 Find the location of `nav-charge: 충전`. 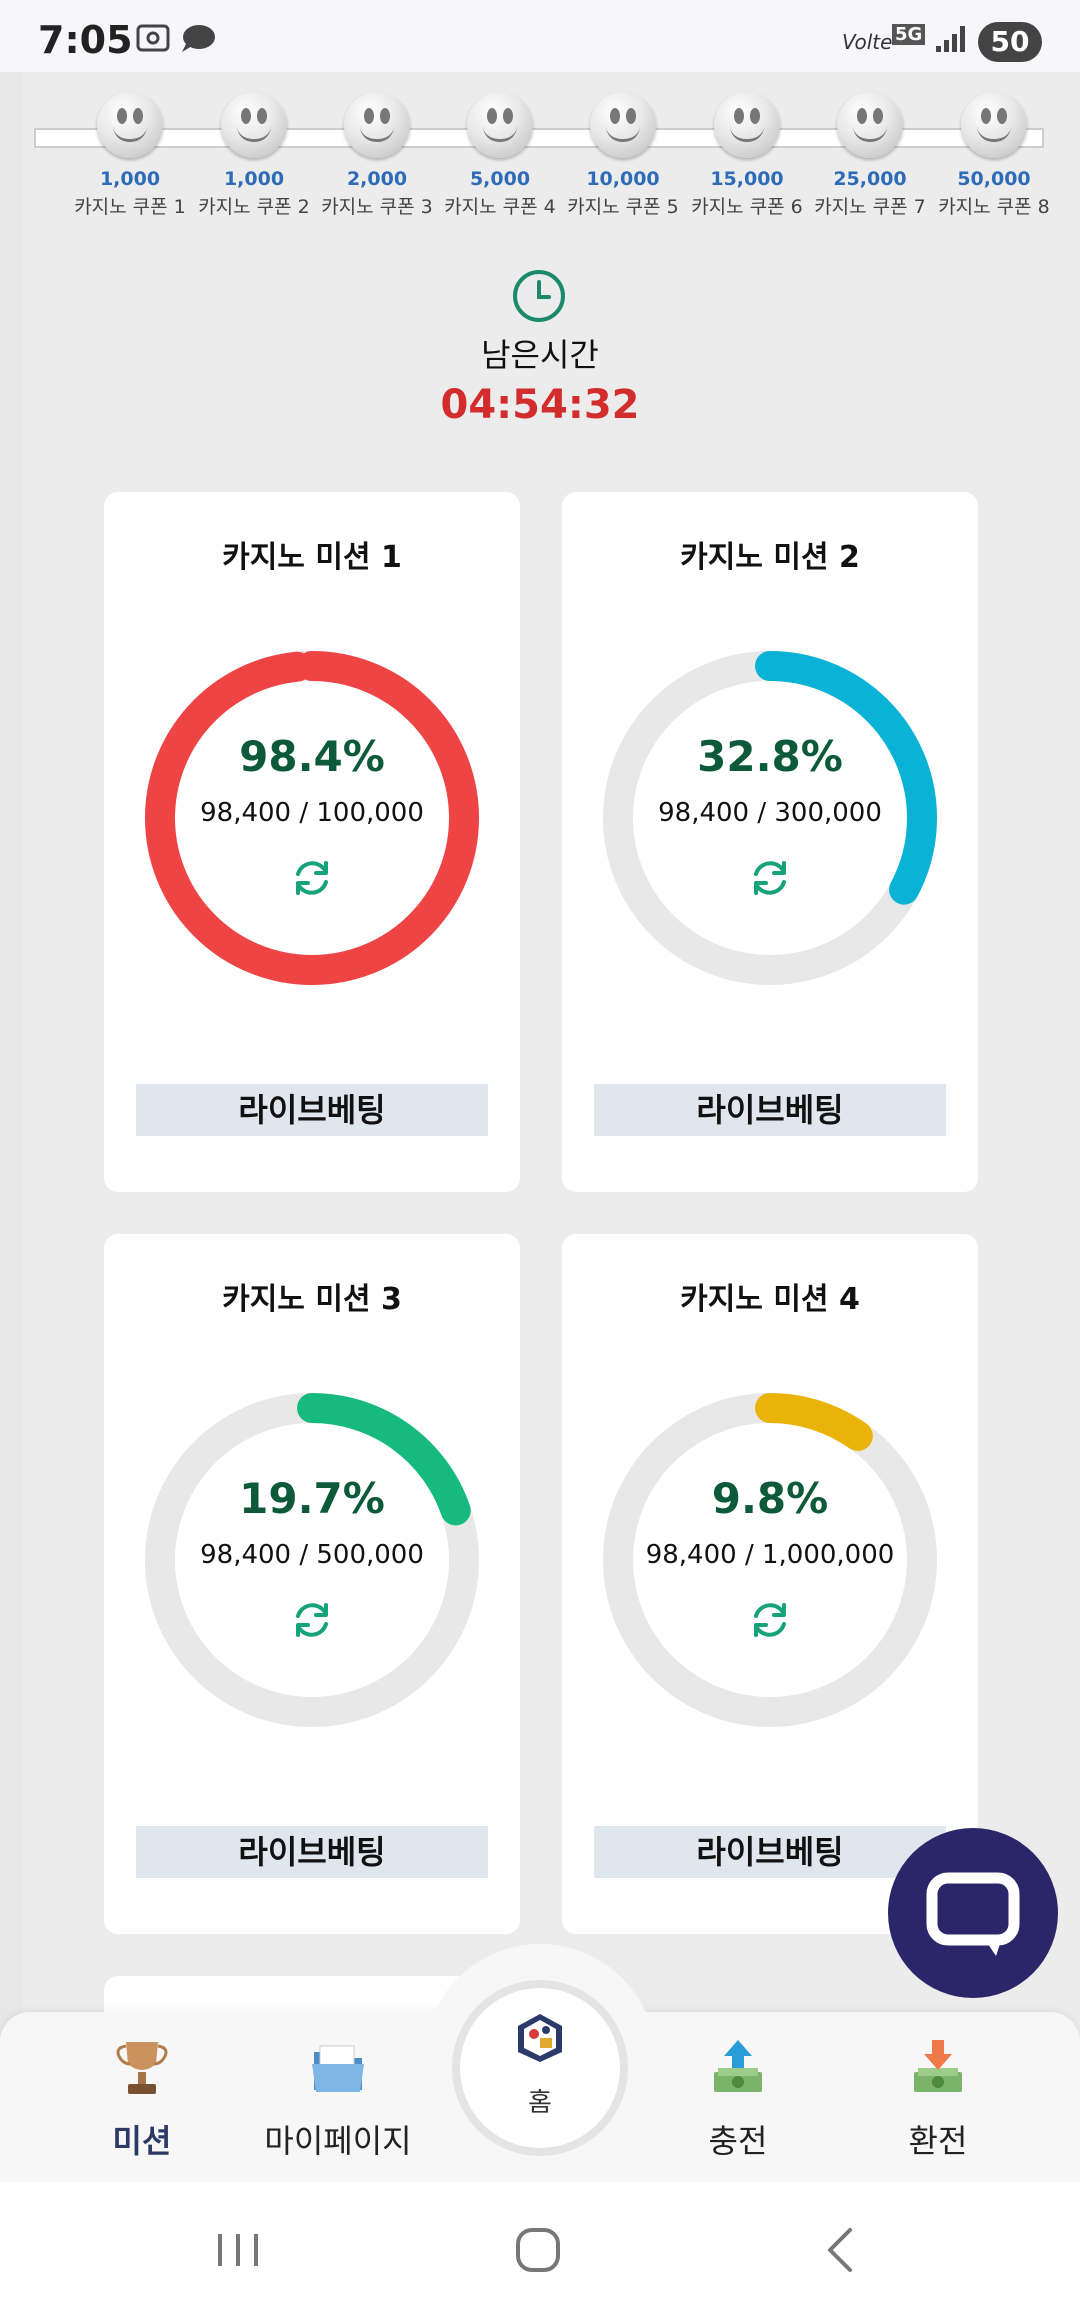

nav-charge: 충전 is located at coordinates (738, 2099).